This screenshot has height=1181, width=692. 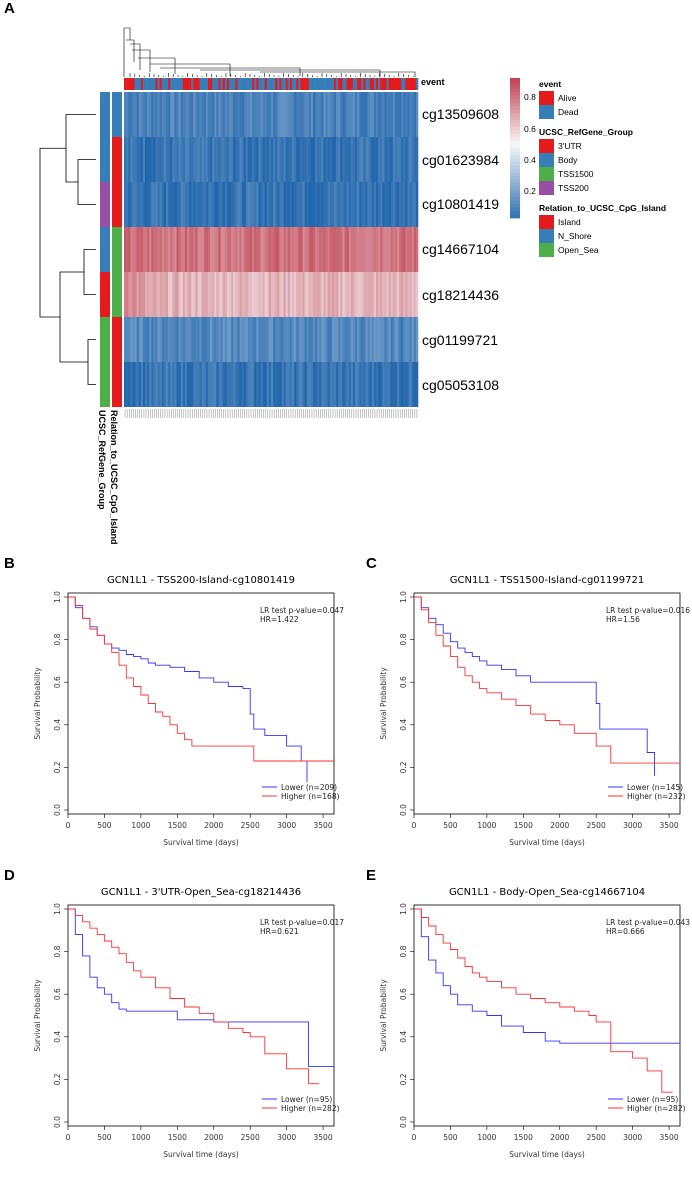 I want to click on panel-letter-b: B, so click(x=9, y=563).